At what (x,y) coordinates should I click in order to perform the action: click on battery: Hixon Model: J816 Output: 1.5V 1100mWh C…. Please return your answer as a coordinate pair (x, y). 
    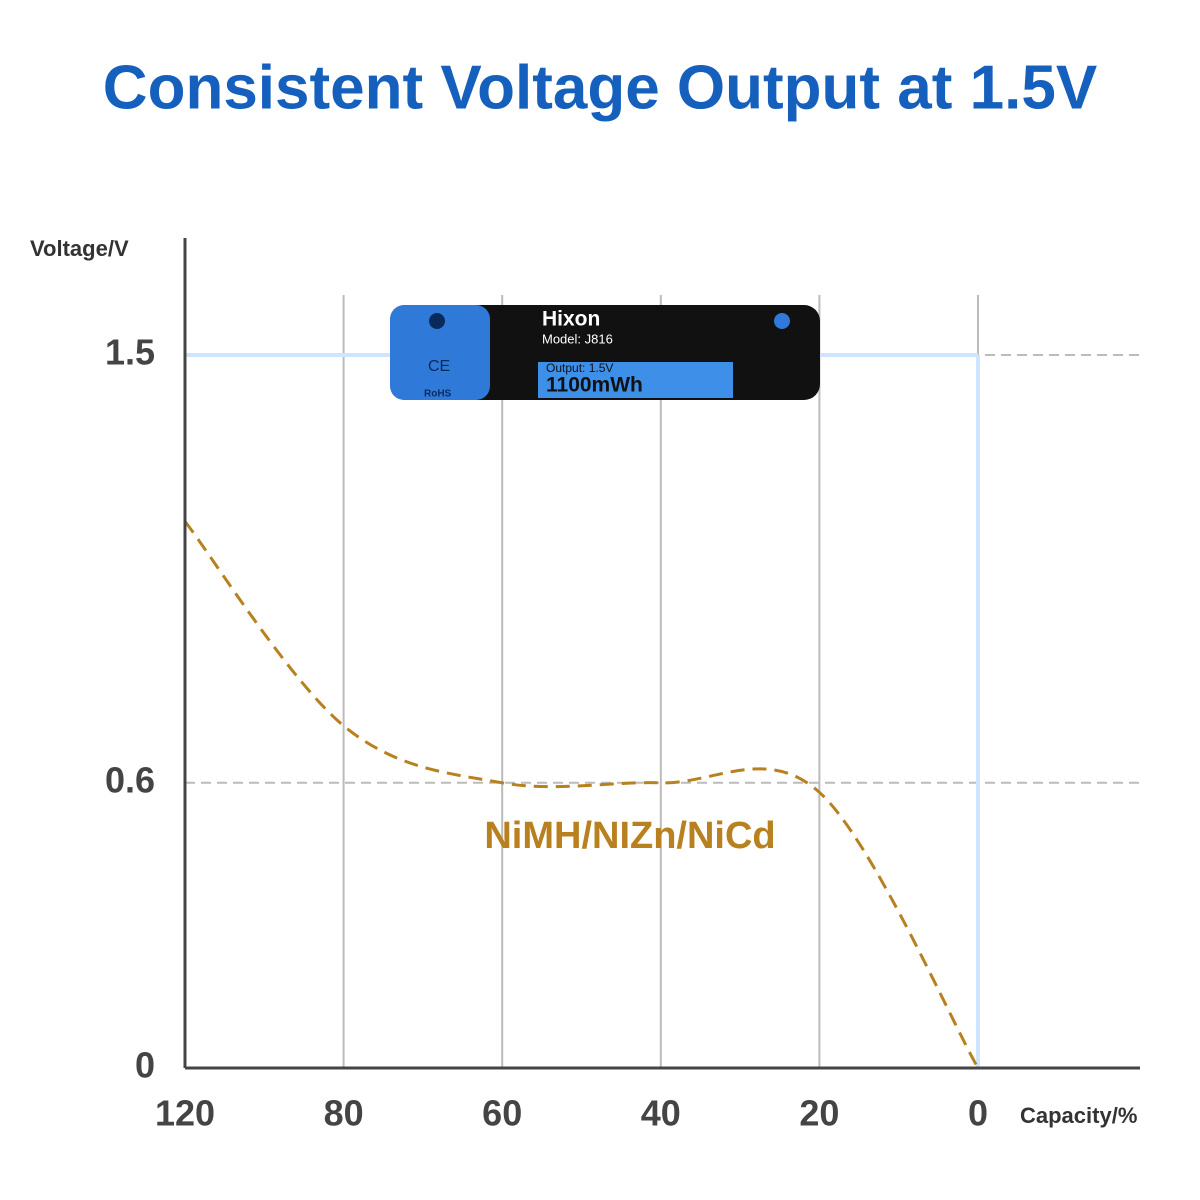
    Looking at the image, I should click on (605, 352).